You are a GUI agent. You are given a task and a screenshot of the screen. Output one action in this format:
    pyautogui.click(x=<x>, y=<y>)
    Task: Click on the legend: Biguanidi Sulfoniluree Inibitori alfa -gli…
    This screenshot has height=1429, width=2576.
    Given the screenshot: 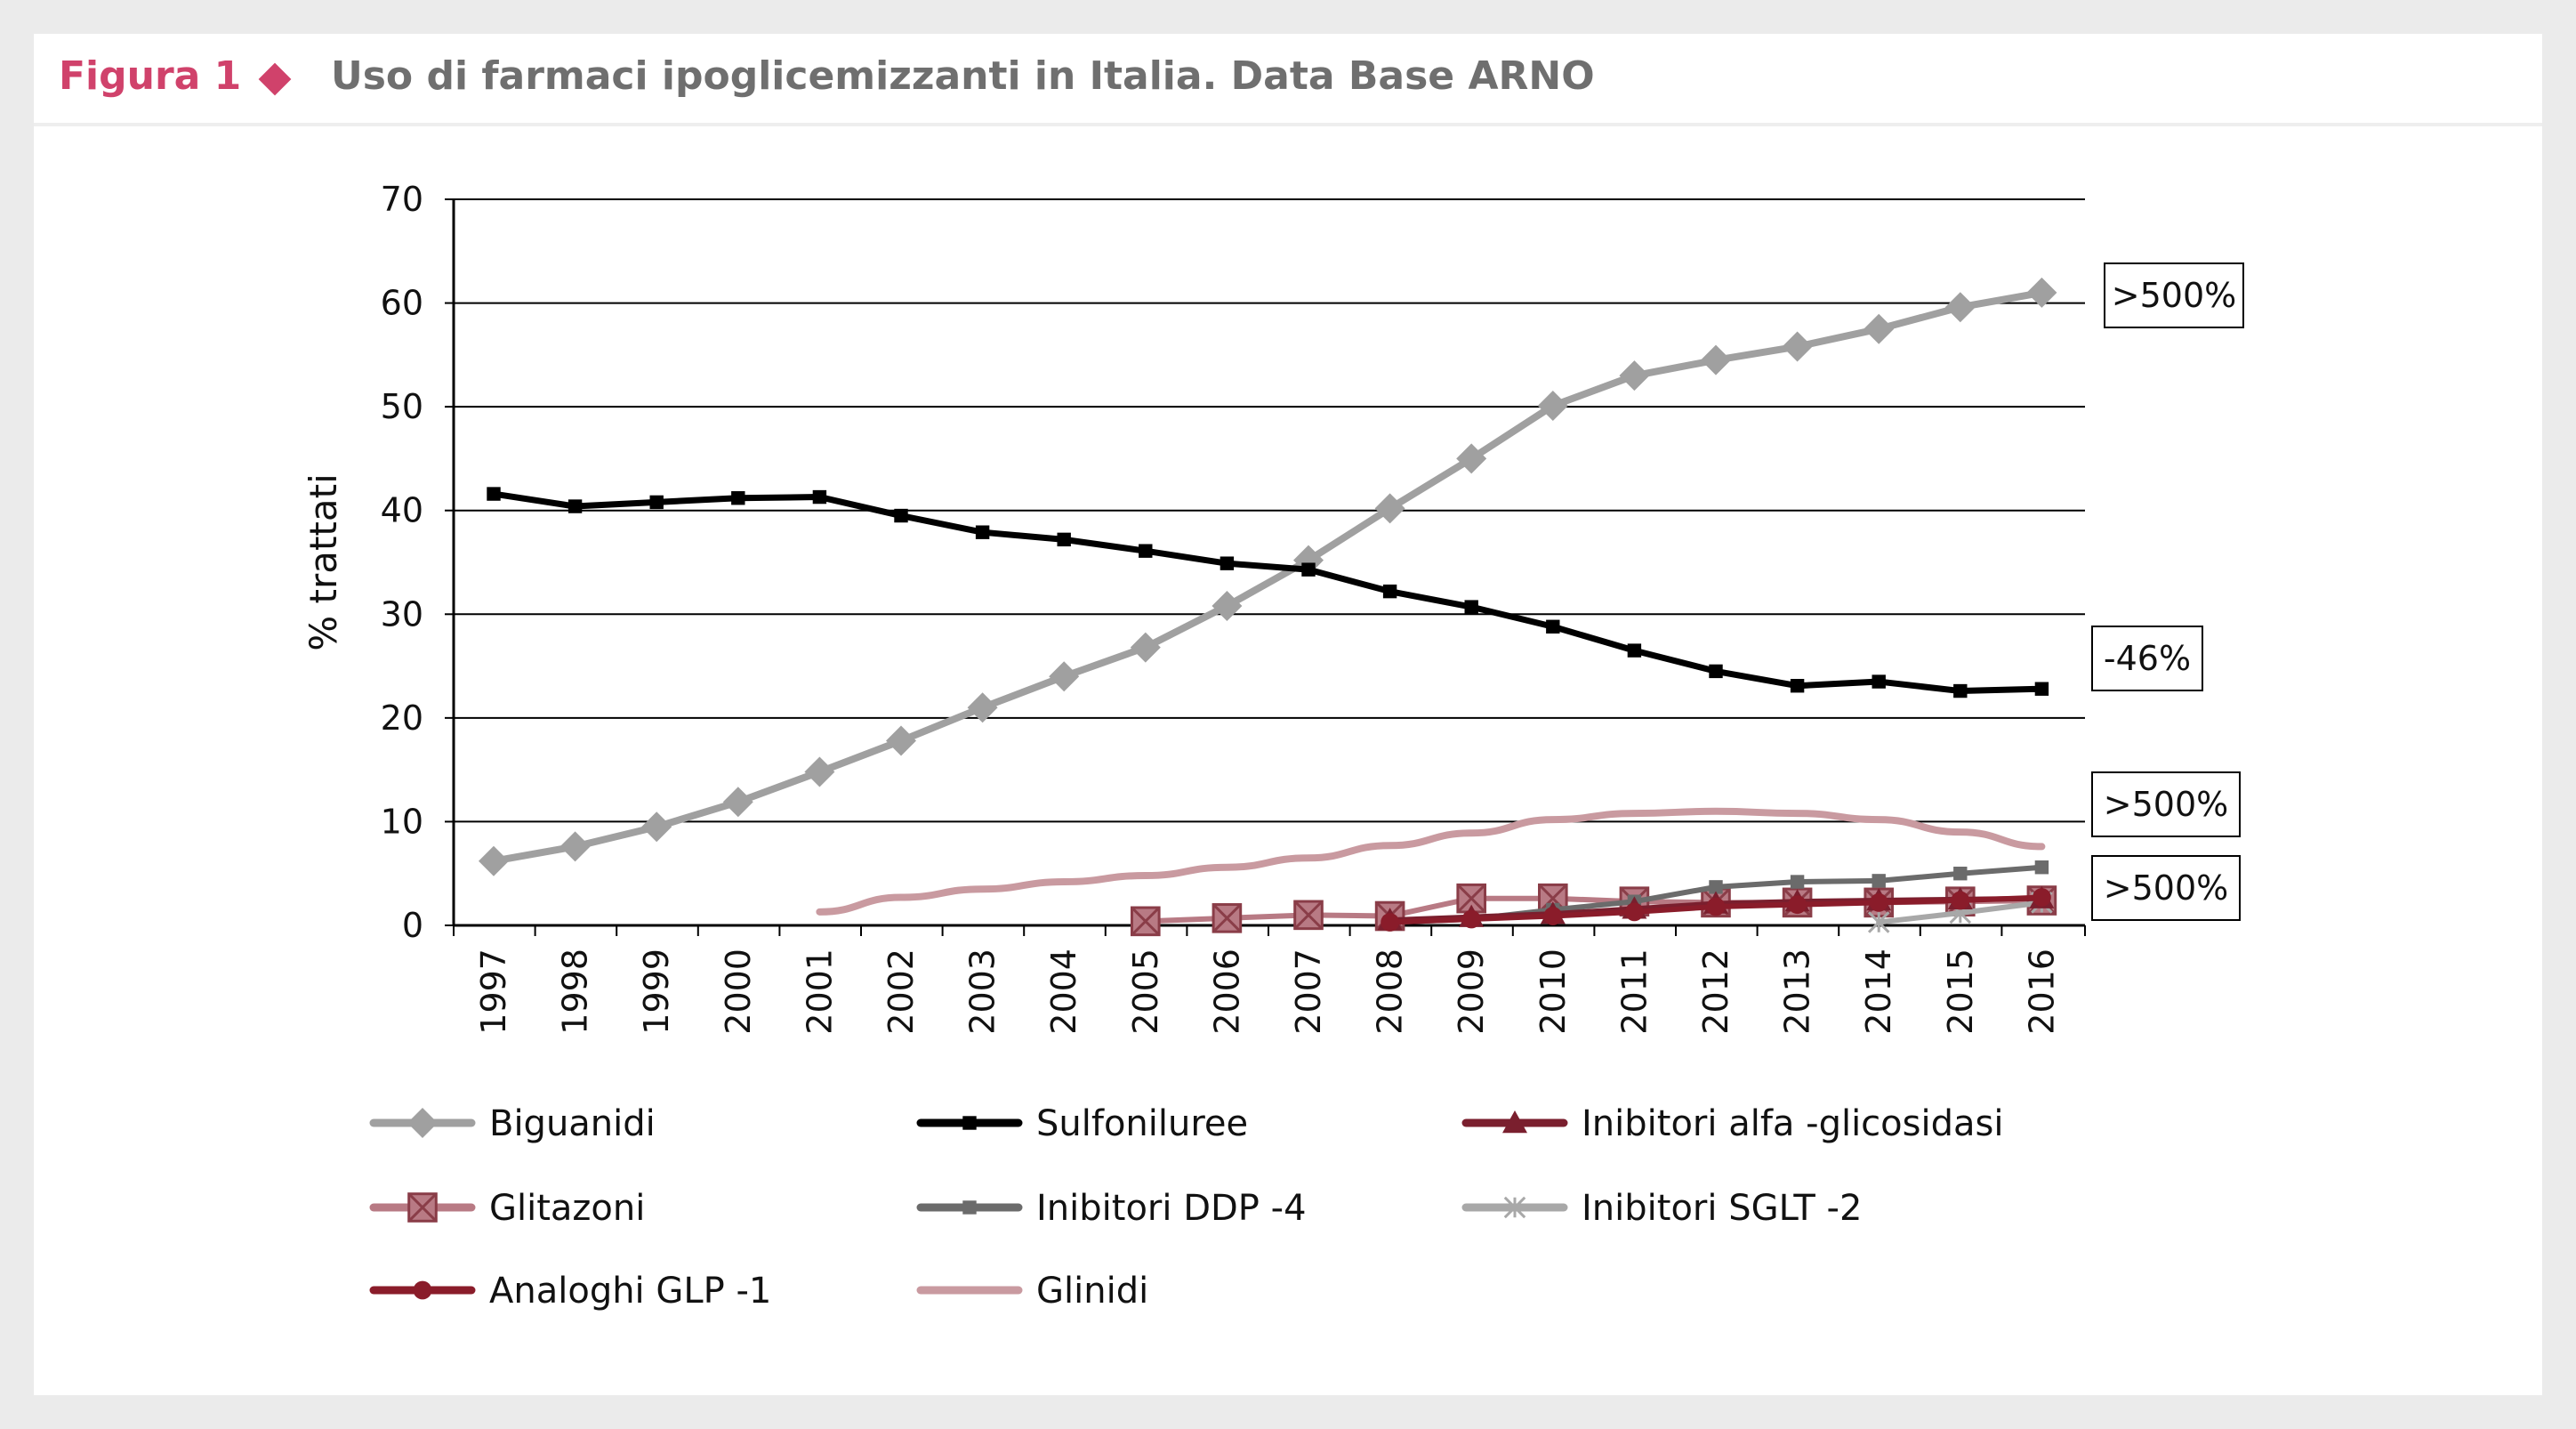 What is the action you would take?
    pyautogui.click(x=1186, y=1207)
    